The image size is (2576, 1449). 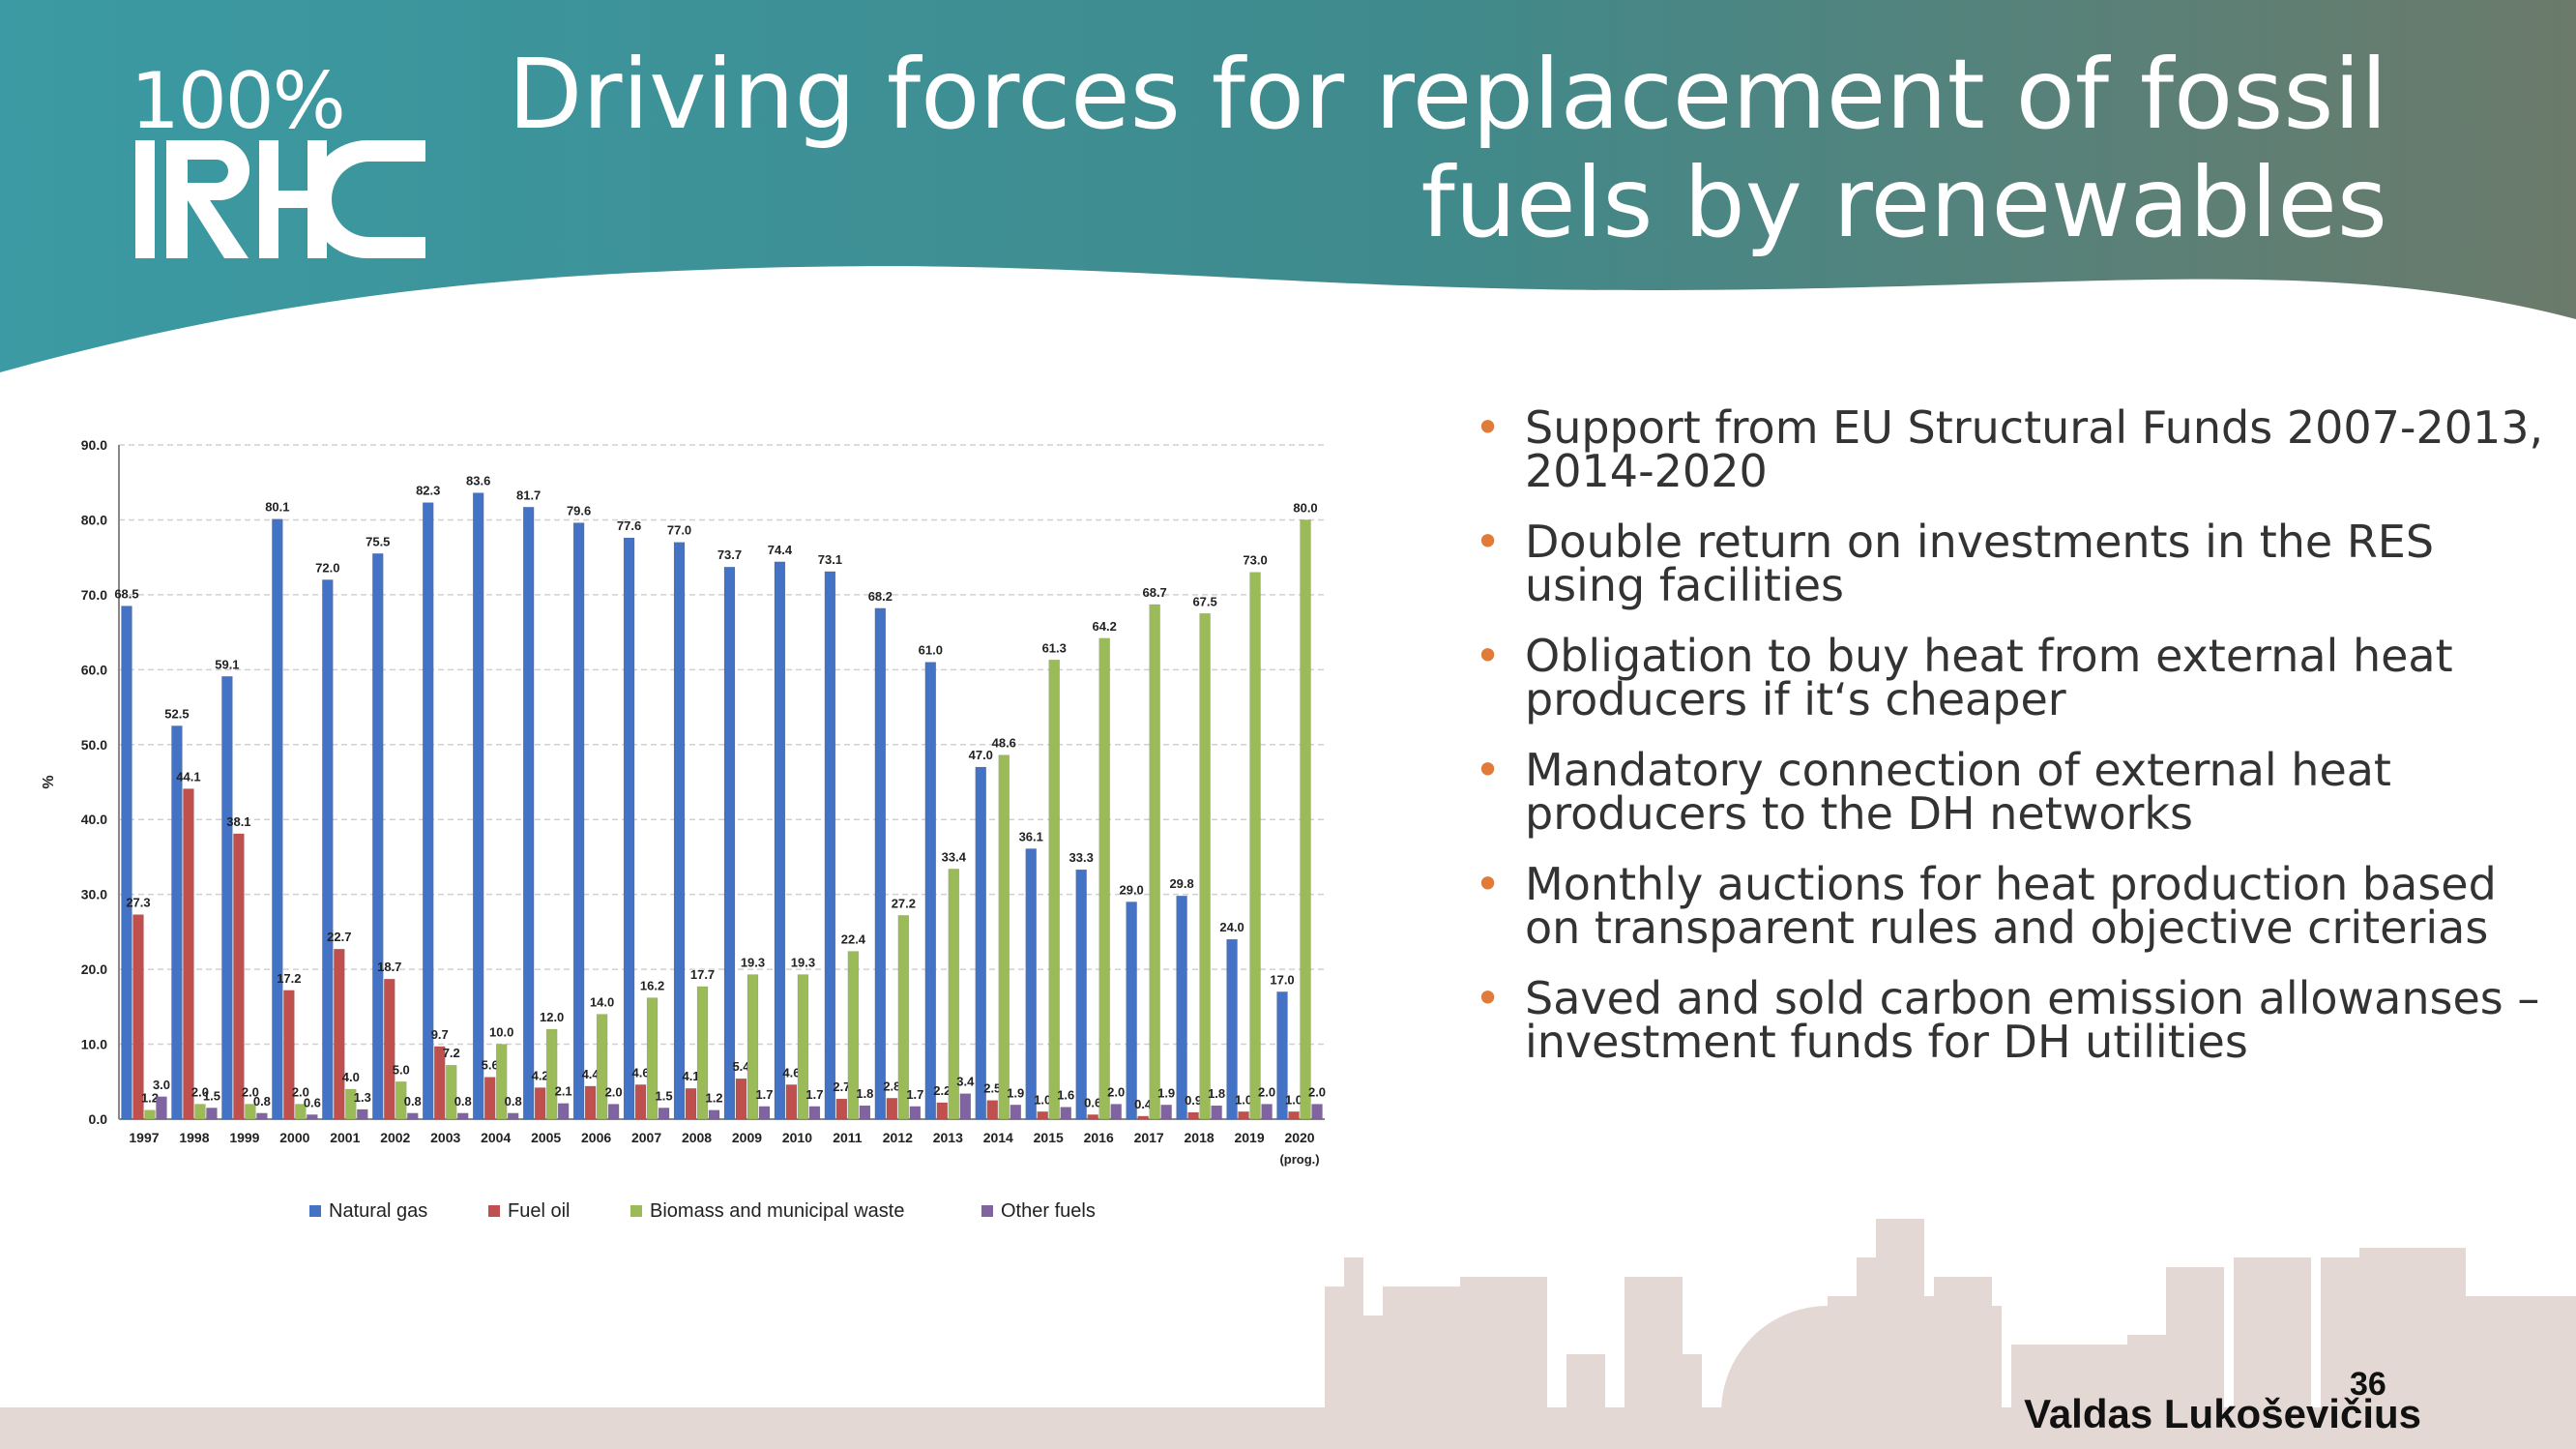 What do you see at coordinates (702, 974) in the screenshot?
I see `data-label: 17.7` at bounding box center [702, 974].